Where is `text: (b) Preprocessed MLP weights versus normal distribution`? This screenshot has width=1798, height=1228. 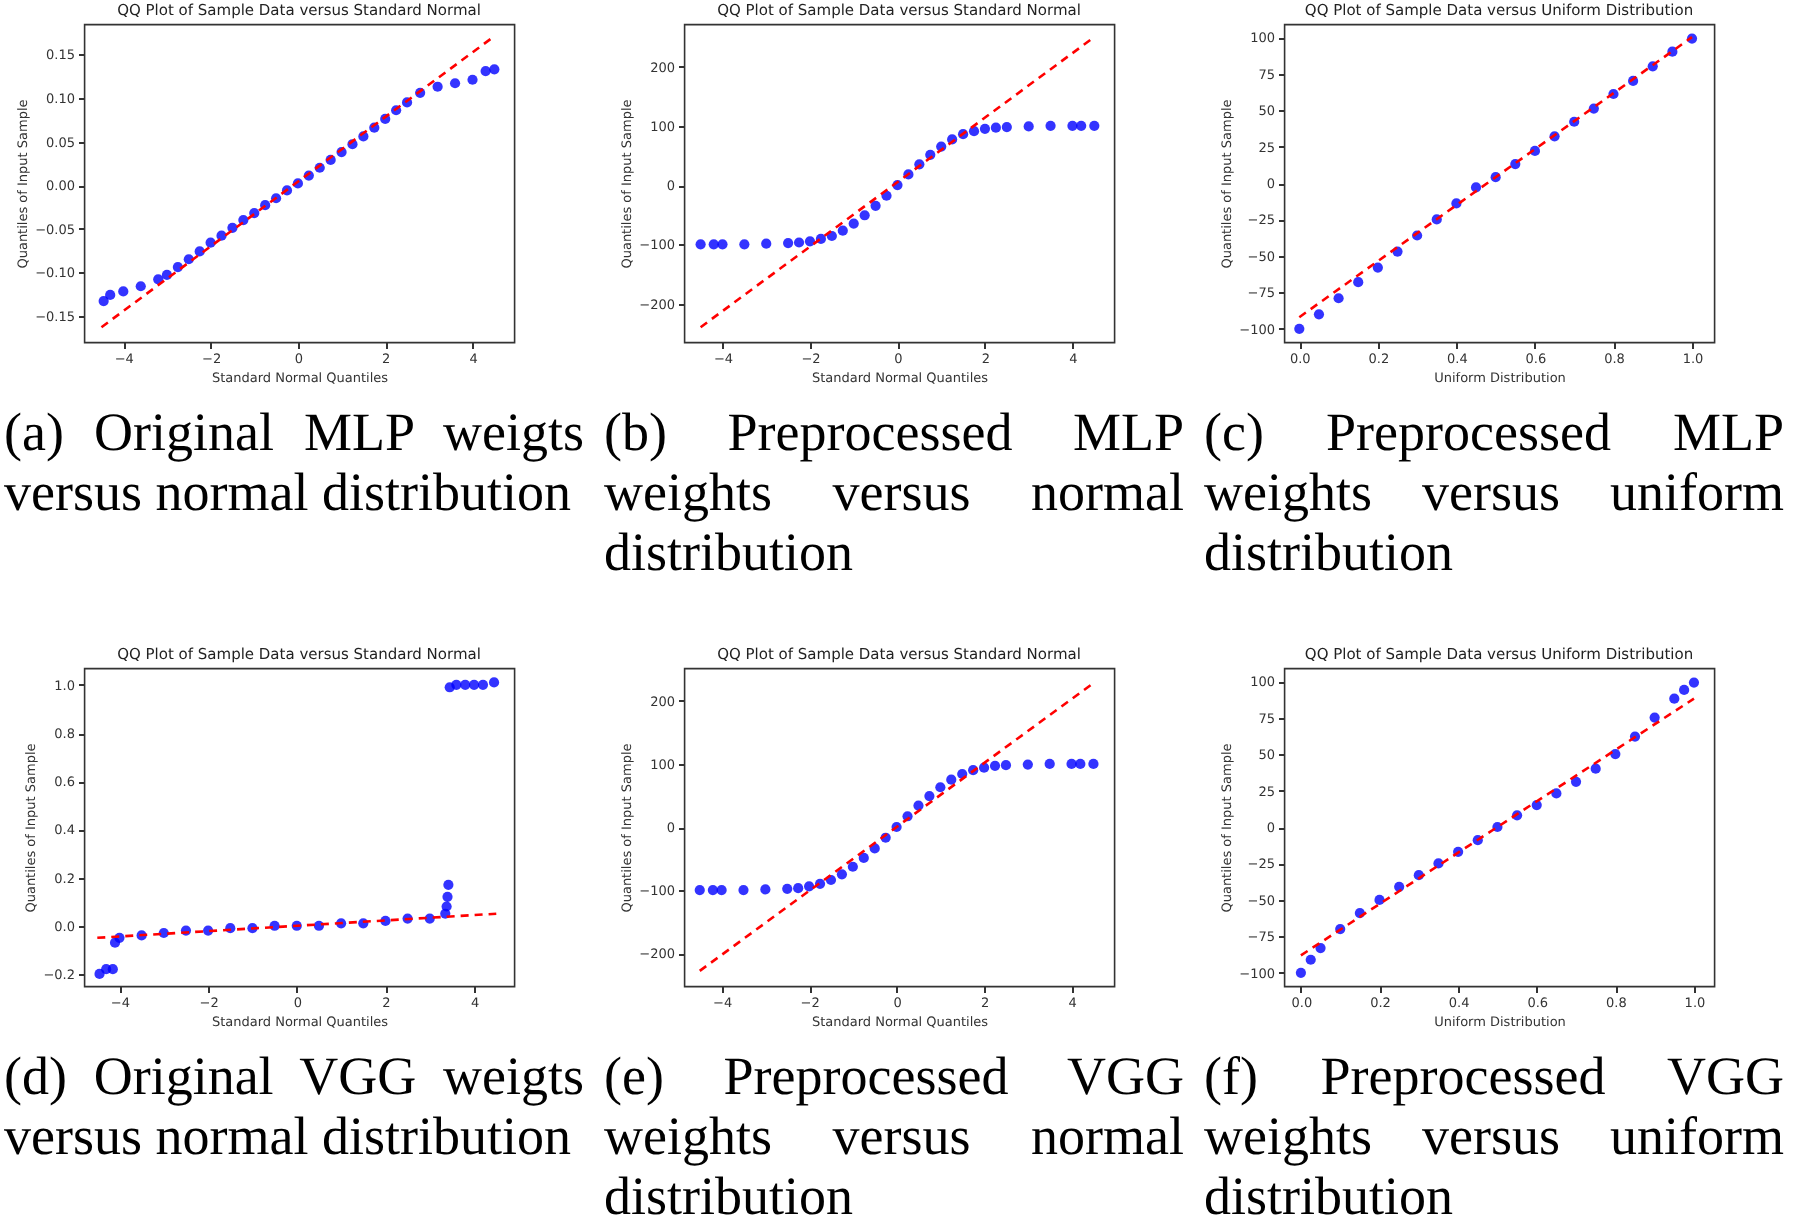
text: (b) Preprocessed MLP weights versus normal distribution is located at coordinates (893, 492).